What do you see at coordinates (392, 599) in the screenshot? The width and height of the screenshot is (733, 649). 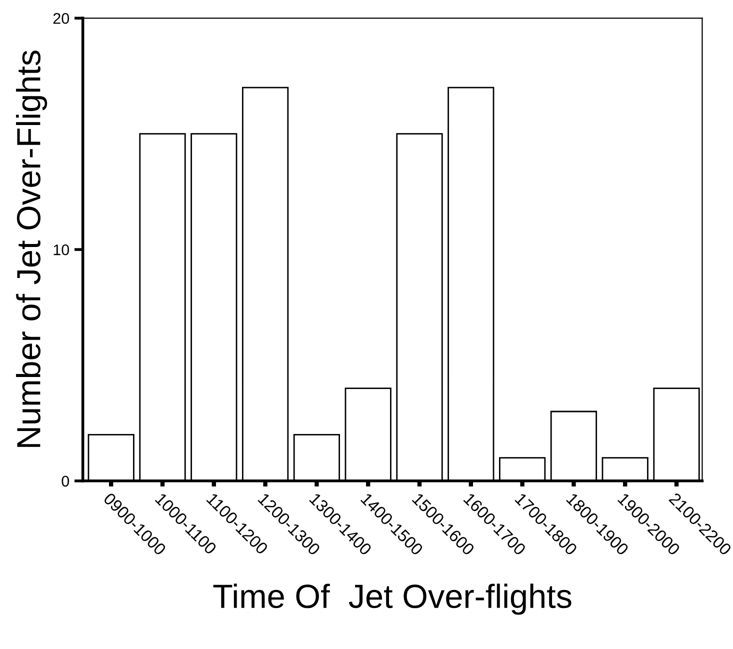 I see `x-axis-title: Time Of Jet Over-flights` at bounding box center [392, 599].